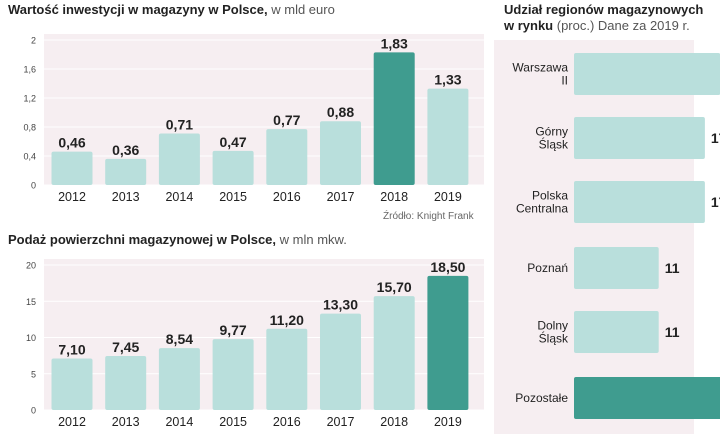 This screenshot has width=720, height=434. Describe the element at coordinates (541, 398) in the screenshot. I see `chart3-category-label: Pozostałe` at that location.